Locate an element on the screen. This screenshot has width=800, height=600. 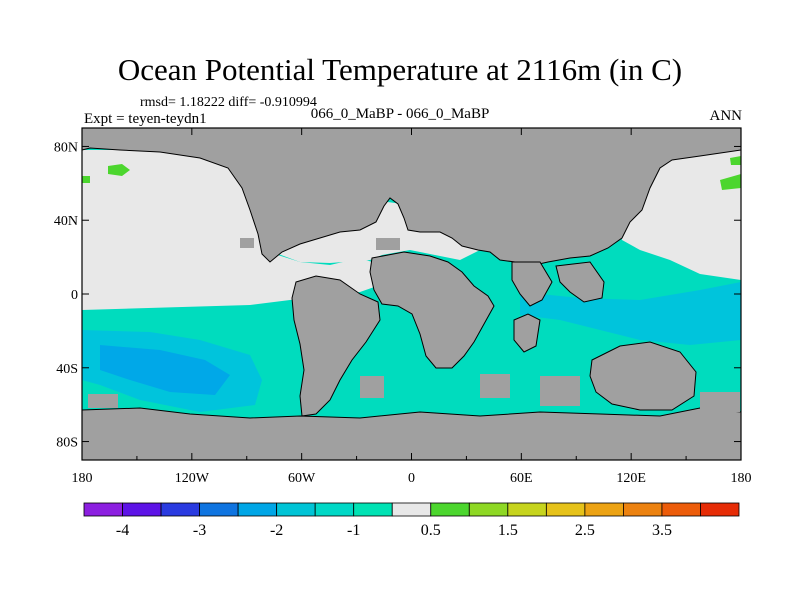
land-south-america is located at coordinates (336, 346).